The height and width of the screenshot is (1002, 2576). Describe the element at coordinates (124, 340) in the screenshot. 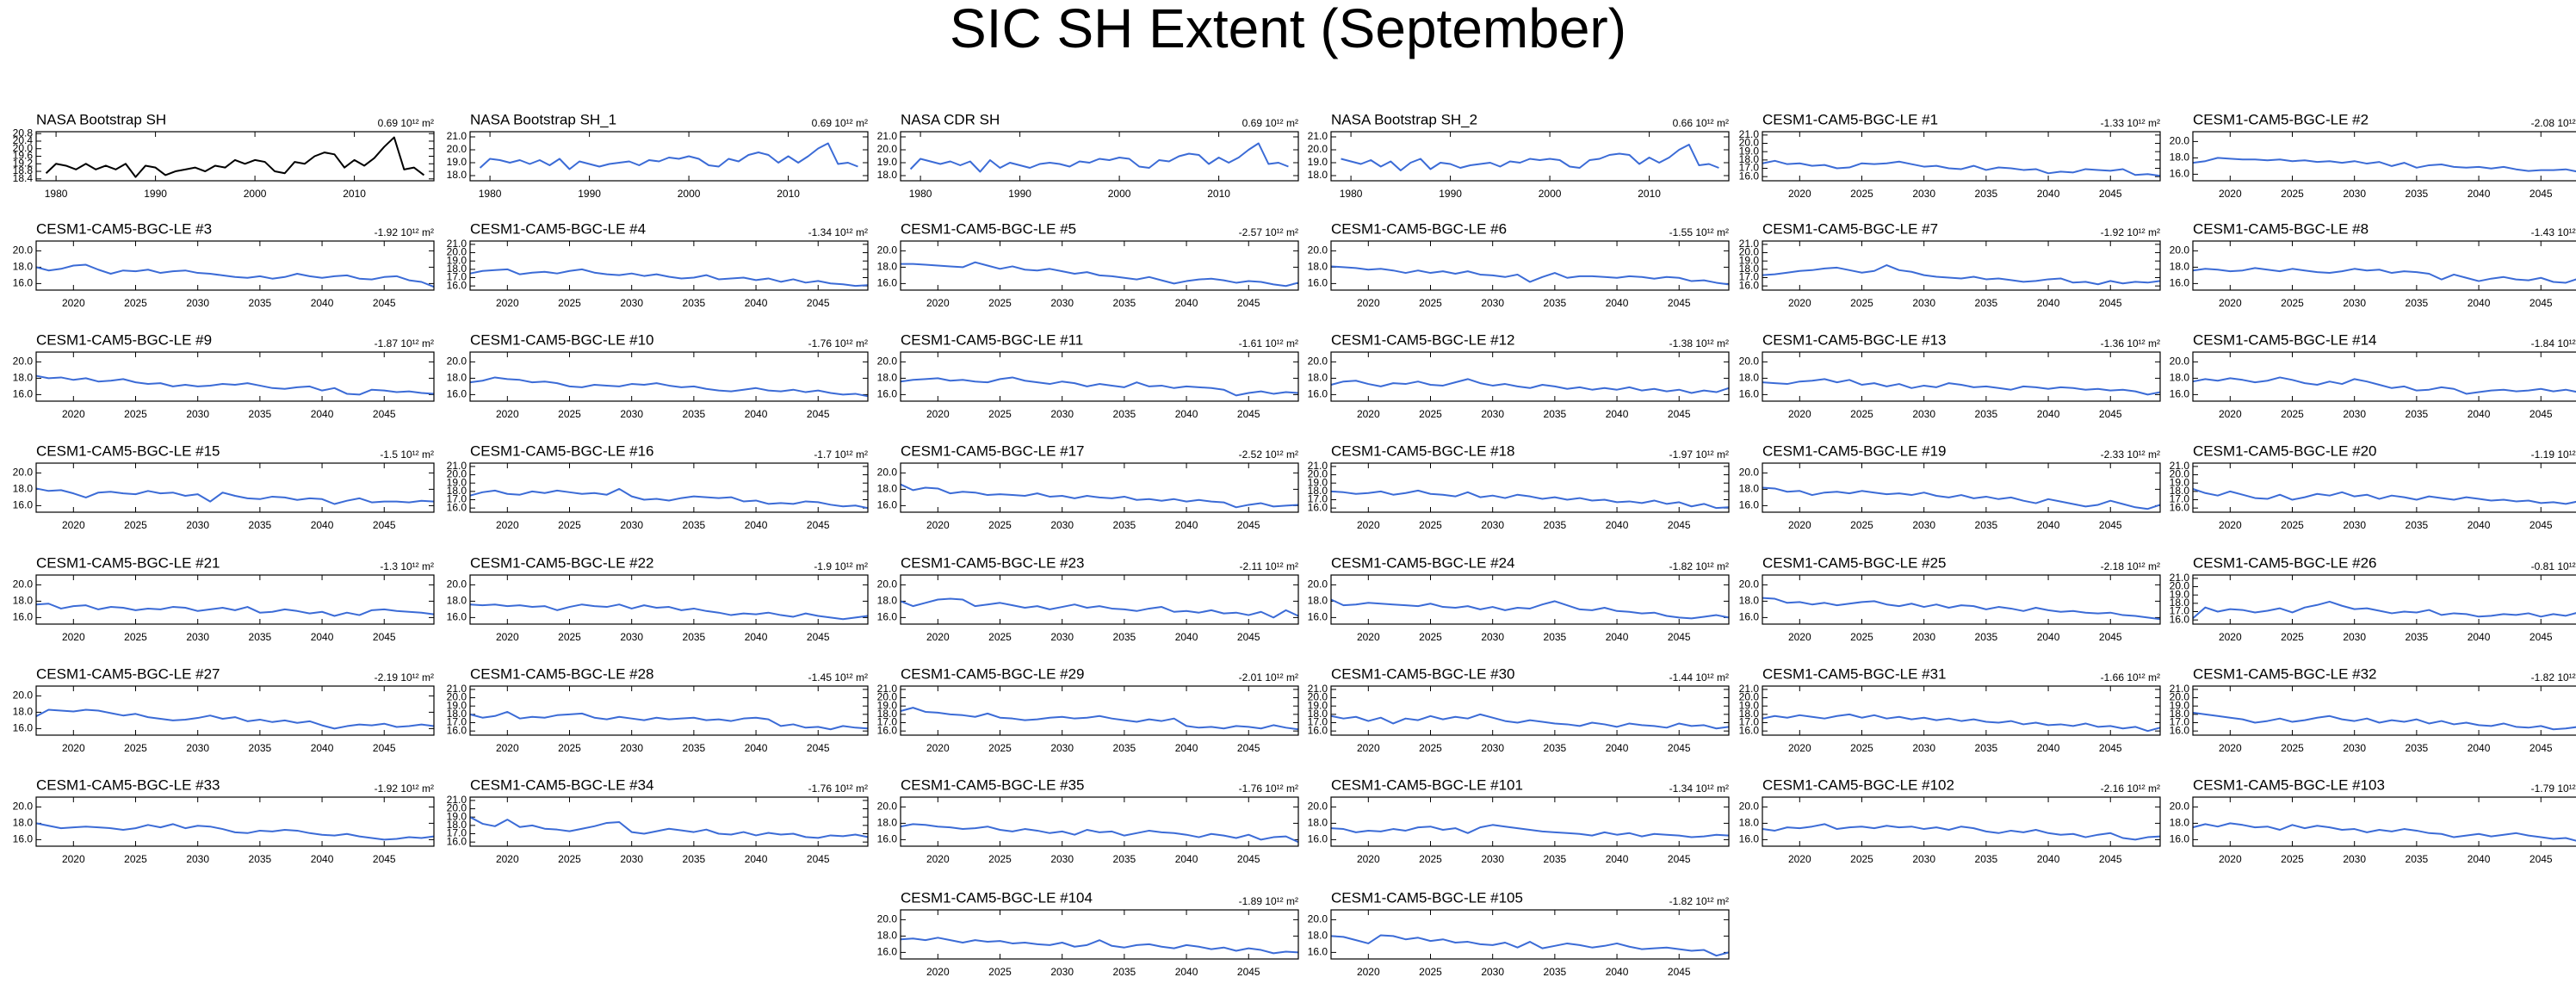

I see `panel-title: CESM1-CAM5-BGC-LE #9` at that location.